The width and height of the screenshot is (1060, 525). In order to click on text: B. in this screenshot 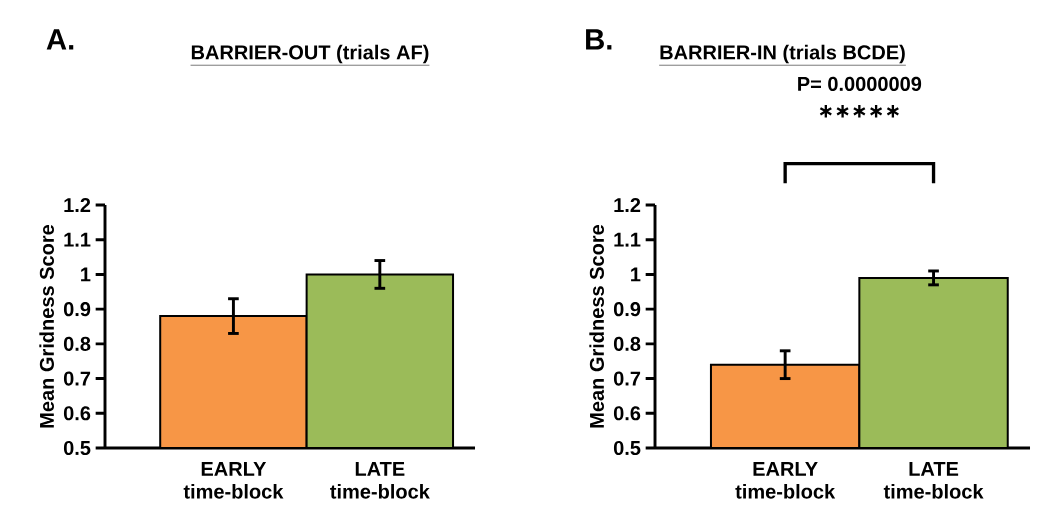, I will do `click(599, 39)`.